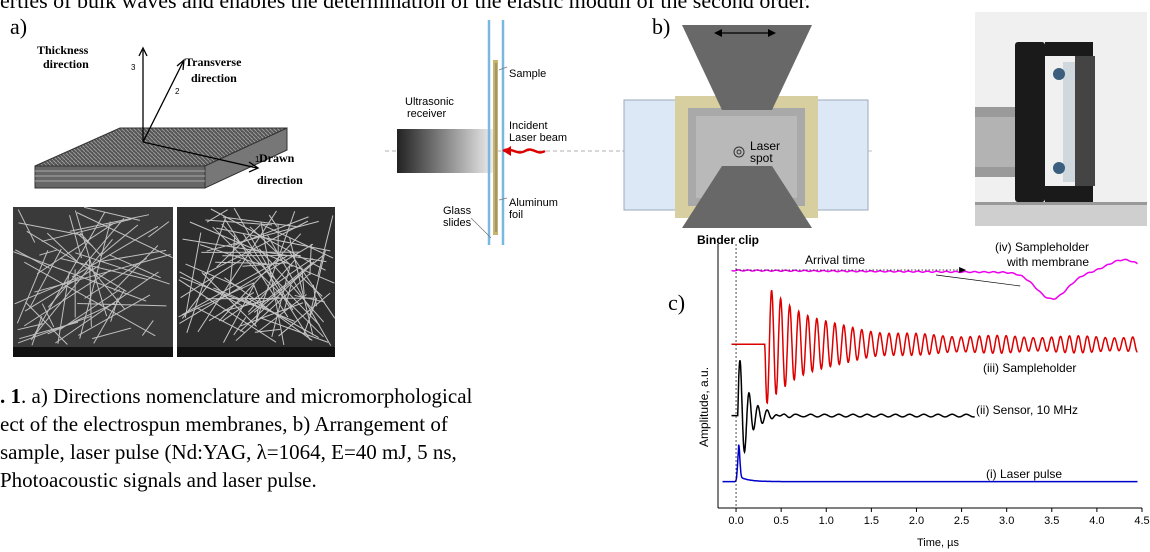 Image resolution: width=1150 pixels, height=552 pixels. What do you see at coordinates (1027, 410) in the screenshot?
I see `series-label-2: (ii) Sensor, 10 MHz` at bounding box center [1027, 410].